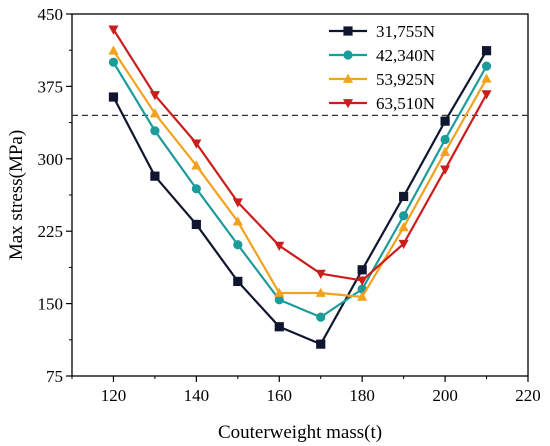 This screenshot has width=550, height=446. What do you see at coordinates (51, 304) in the screenshot?
I see `y-tick-label: 150` at bounding box center [51, 304].